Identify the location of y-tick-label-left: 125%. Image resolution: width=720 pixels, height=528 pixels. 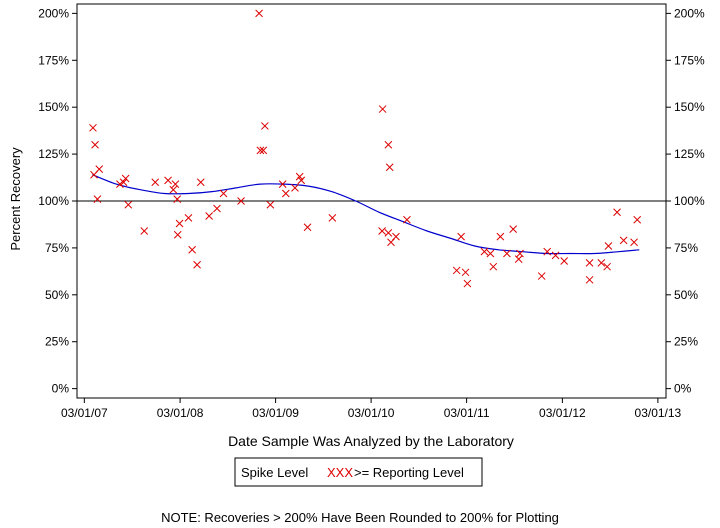
(53, 154).